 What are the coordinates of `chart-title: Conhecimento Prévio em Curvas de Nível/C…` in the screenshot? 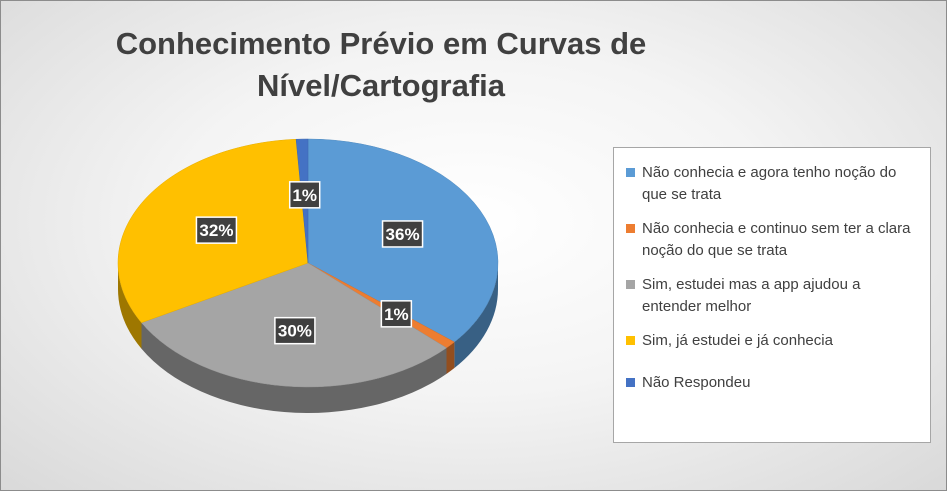 It's located at (381, 64).